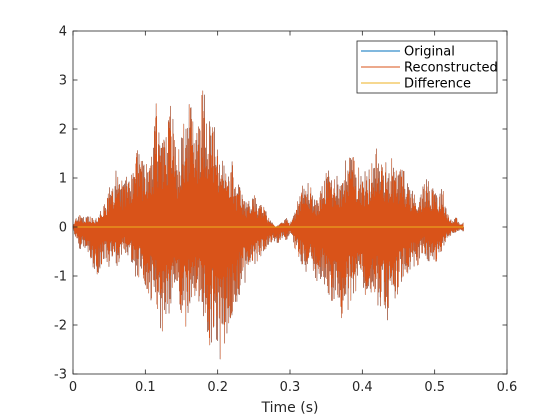 This screenshot has height=420, width=560. Describe the element at coordinates (145, 387) in the screenshot. I see `x-tick-label: 0.1` at that location.